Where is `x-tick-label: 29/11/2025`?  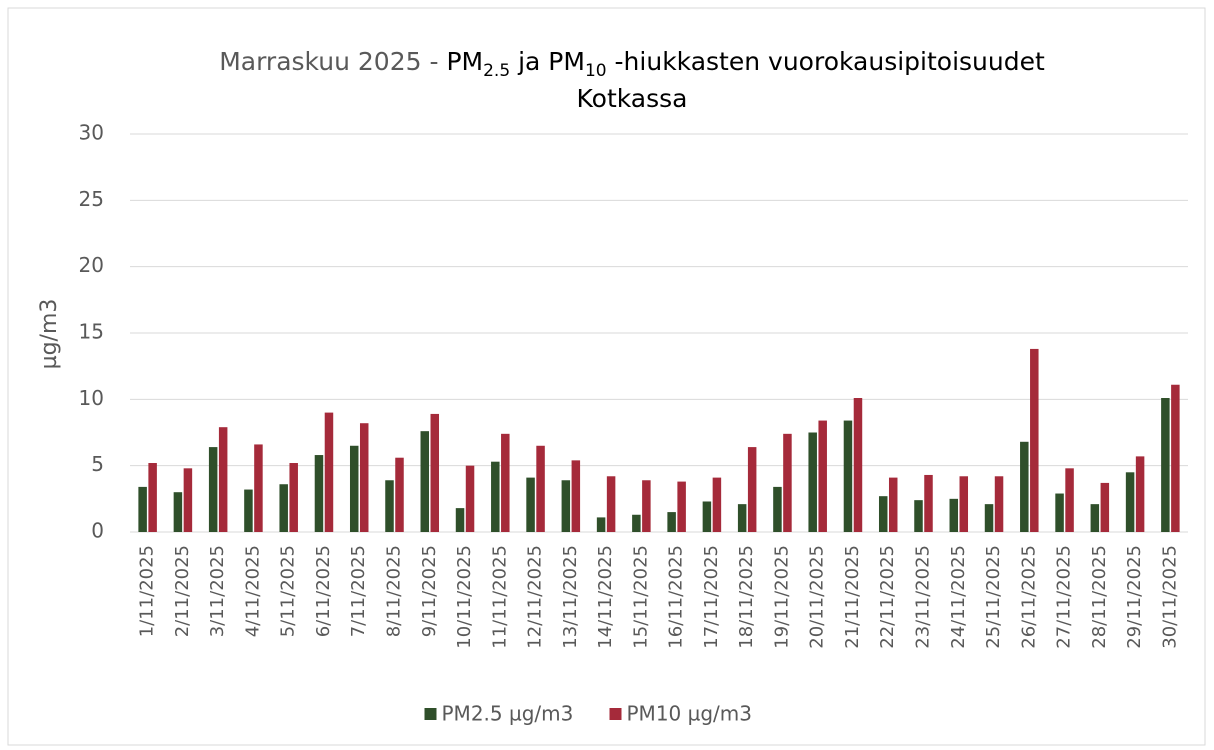
x-tick-label: 29/11/2025 is located at coordinates (1134, 597).